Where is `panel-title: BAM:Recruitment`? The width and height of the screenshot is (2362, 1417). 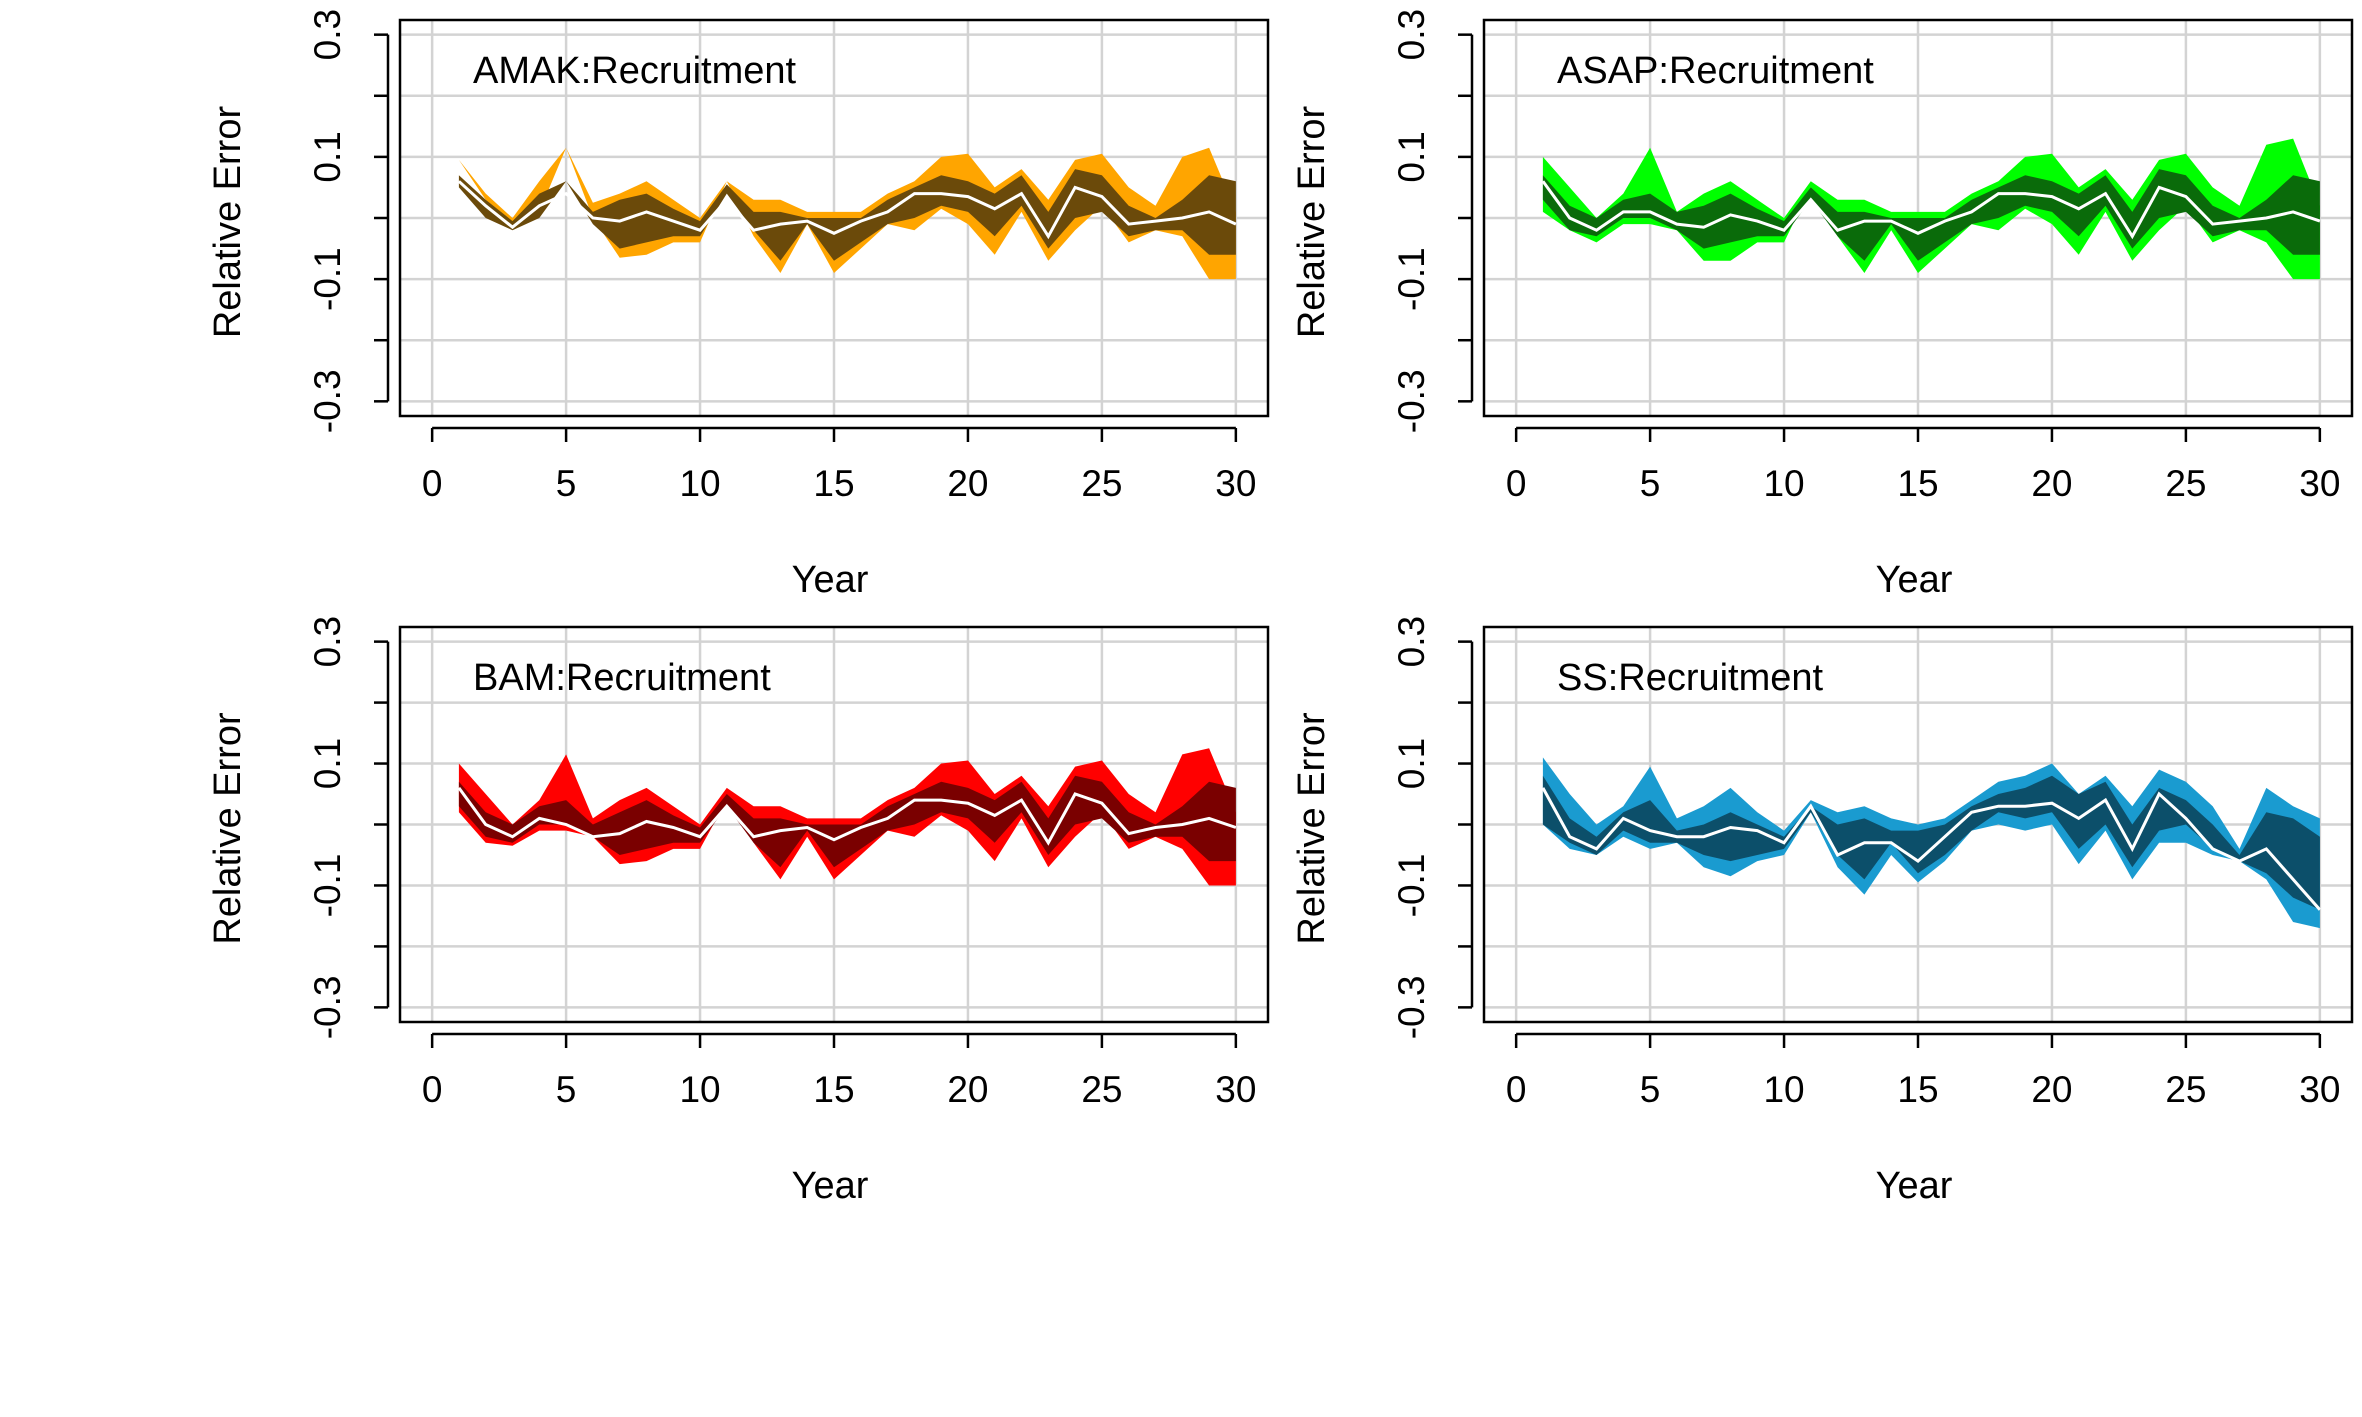 panel-title: BAM:Recruitment is located at coordinates (622, 678).